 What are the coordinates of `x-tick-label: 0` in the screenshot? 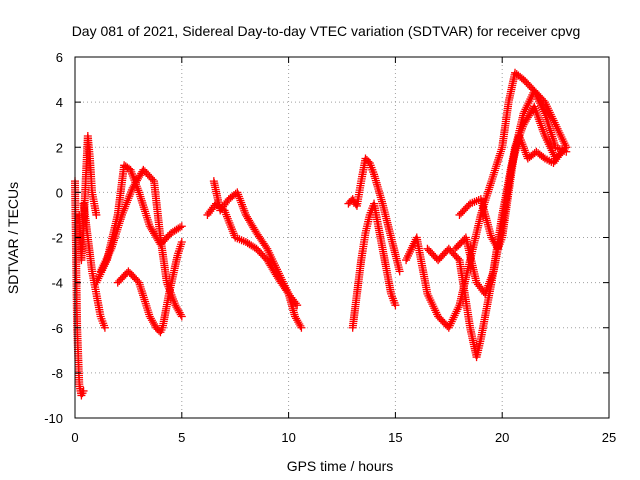 It's located at (74, 437).